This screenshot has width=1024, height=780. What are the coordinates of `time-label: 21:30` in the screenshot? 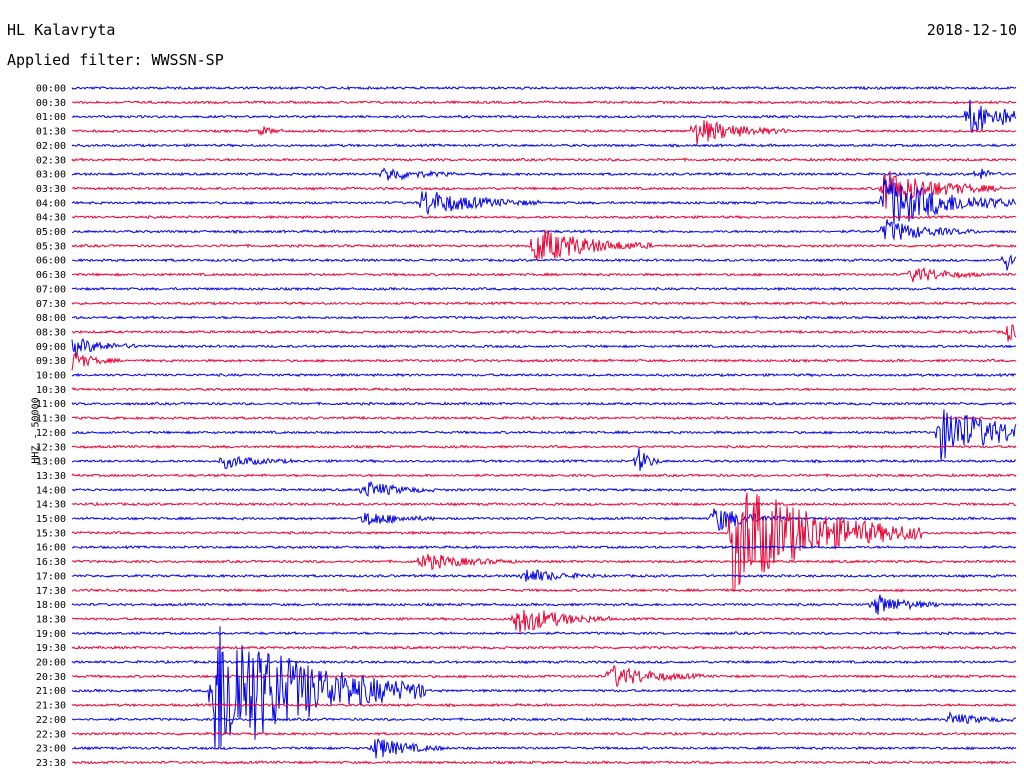 It's located at (51, 706).